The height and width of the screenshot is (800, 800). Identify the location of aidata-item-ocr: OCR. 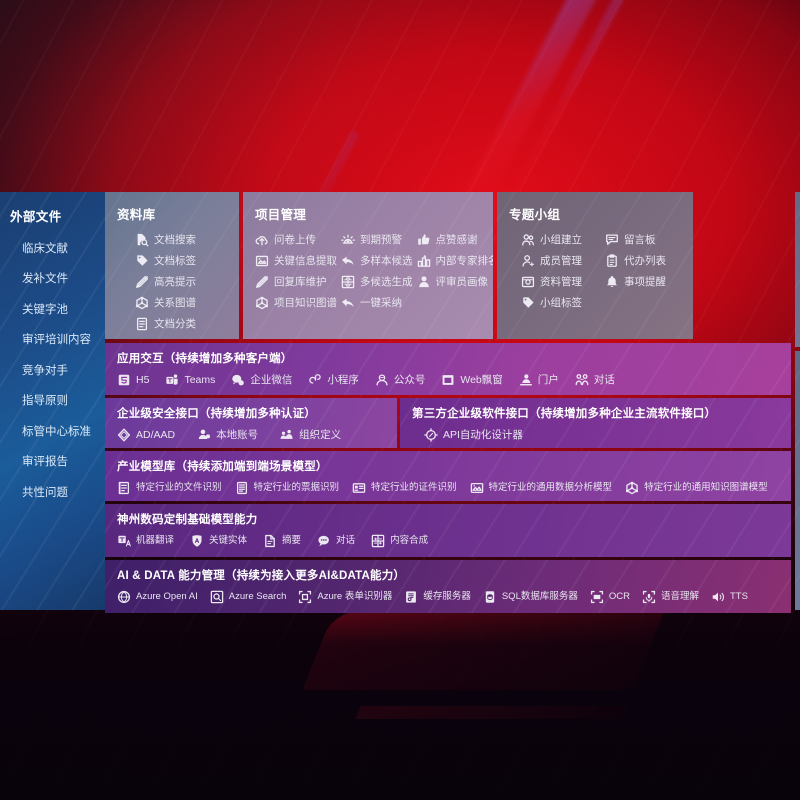
(610, 597).